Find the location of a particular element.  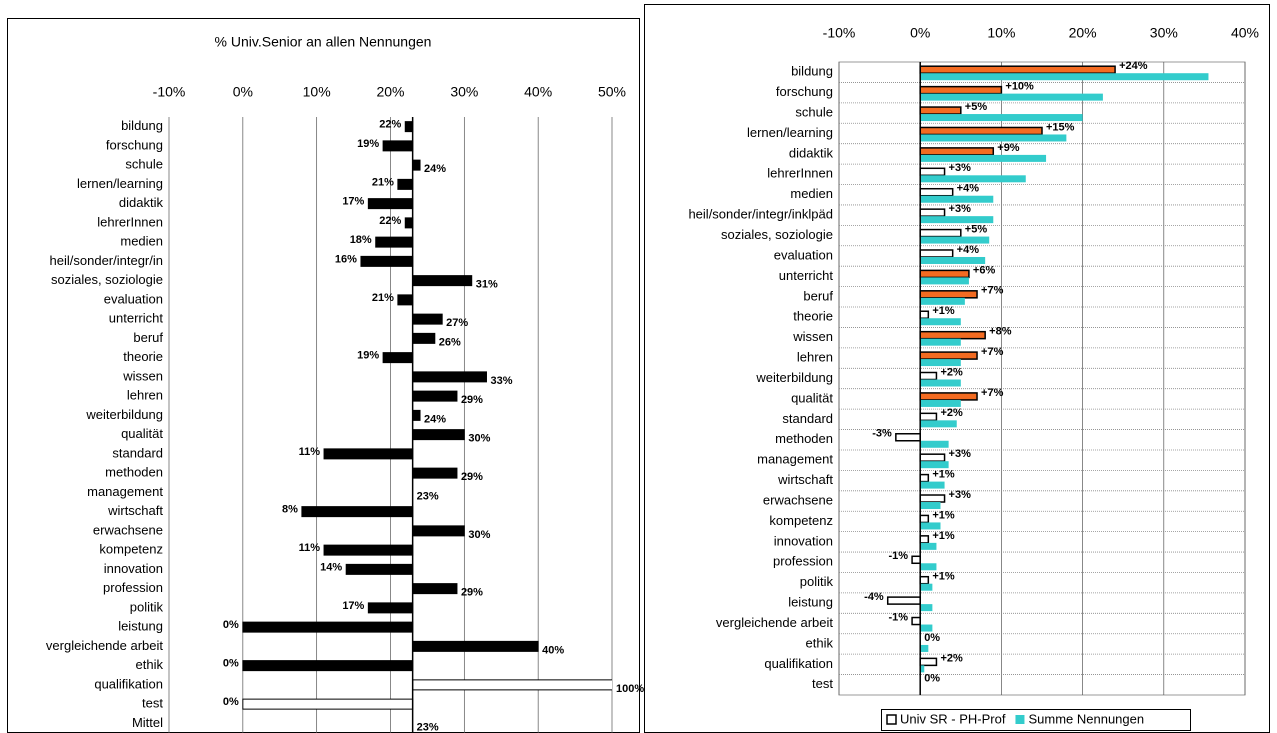

y-tick-label: wirtschaft is located at coordinates (805, 479).